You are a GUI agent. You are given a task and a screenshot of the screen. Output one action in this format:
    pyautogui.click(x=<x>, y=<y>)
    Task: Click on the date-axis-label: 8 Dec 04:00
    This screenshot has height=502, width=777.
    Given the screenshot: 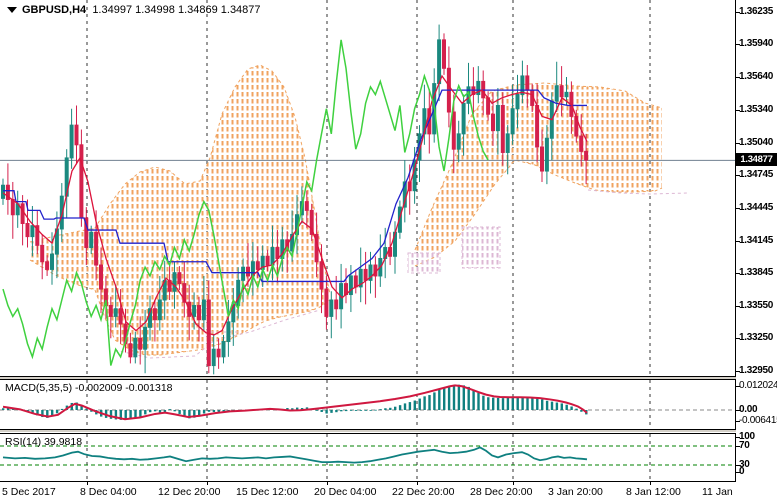 What is the action you would take?
    pyautogui.click(x=108, y=492)
    